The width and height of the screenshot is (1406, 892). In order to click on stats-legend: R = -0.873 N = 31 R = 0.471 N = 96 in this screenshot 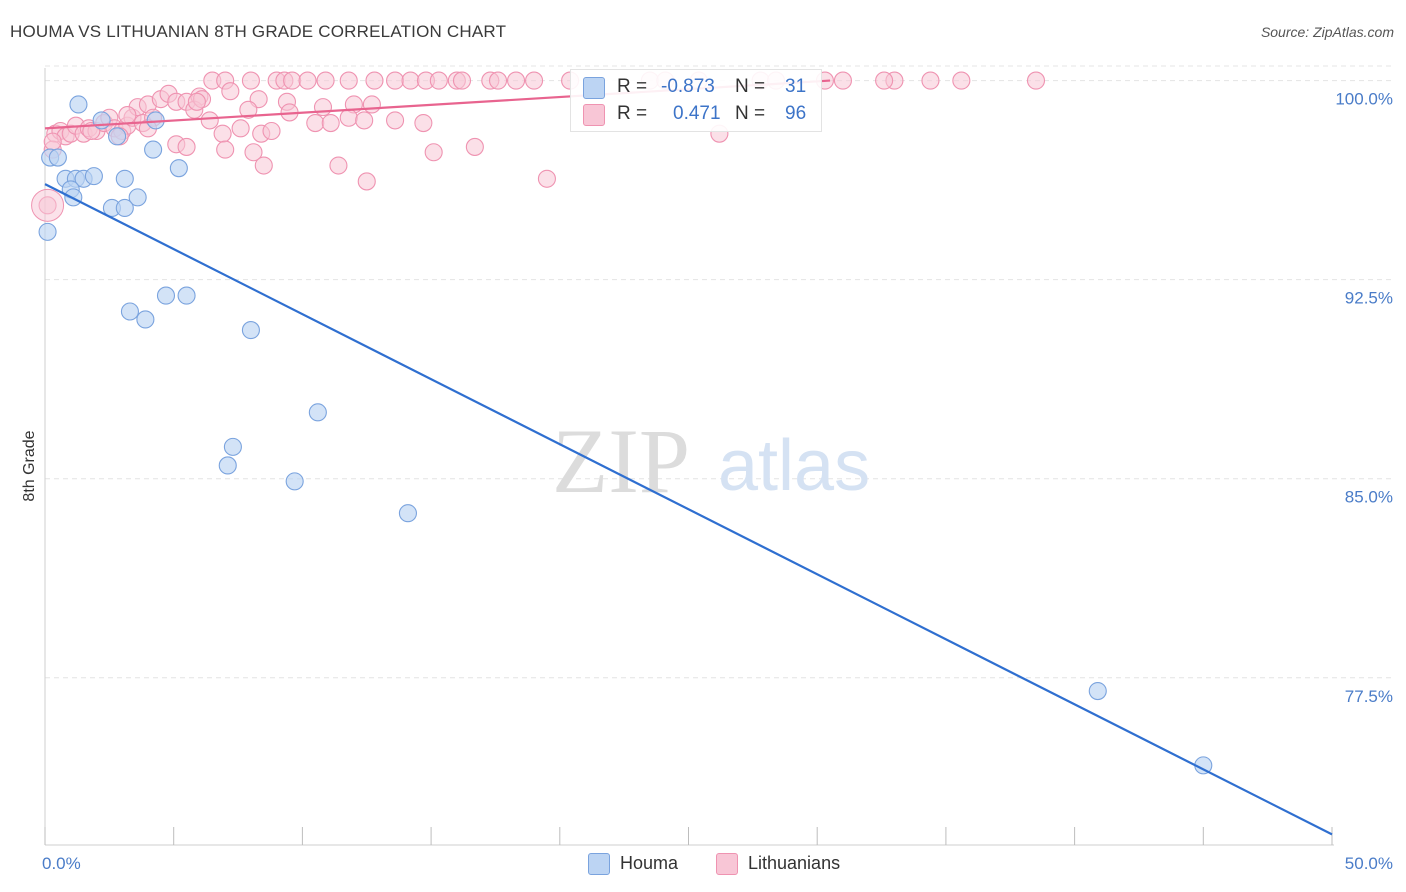, I will do `click(696, 100)`.